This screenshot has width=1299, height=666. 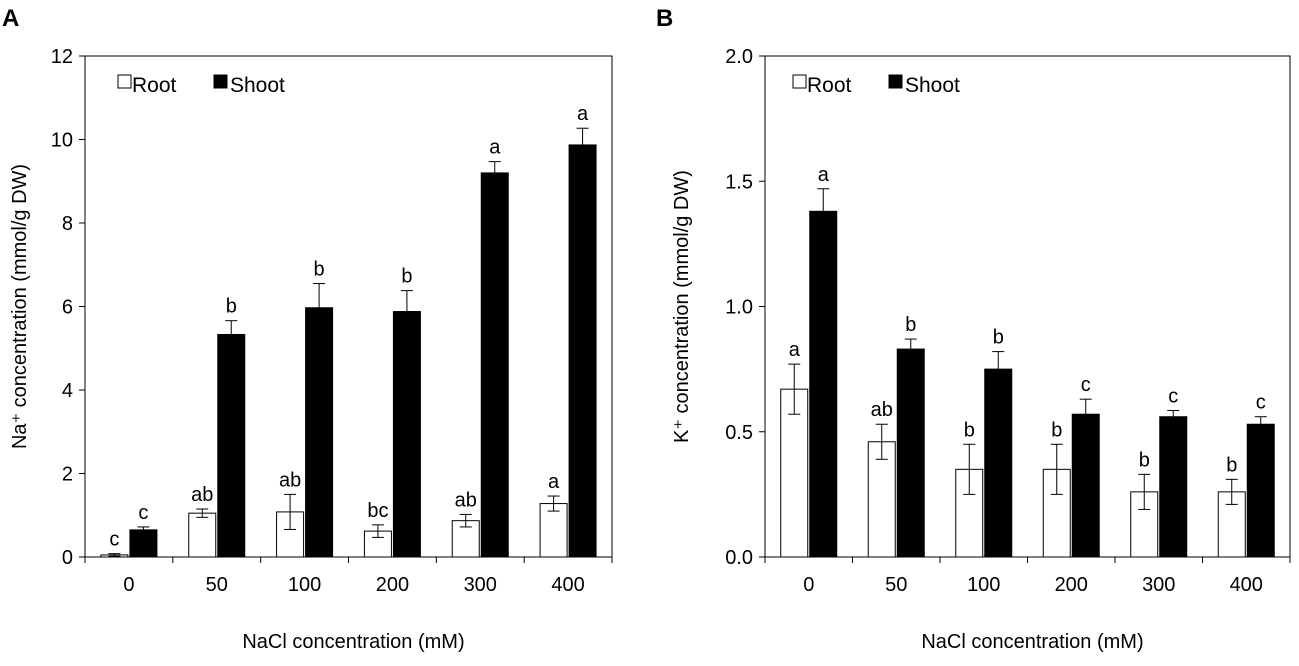 I want to click on y-tick-label: 8, so click(x=67, y=224).